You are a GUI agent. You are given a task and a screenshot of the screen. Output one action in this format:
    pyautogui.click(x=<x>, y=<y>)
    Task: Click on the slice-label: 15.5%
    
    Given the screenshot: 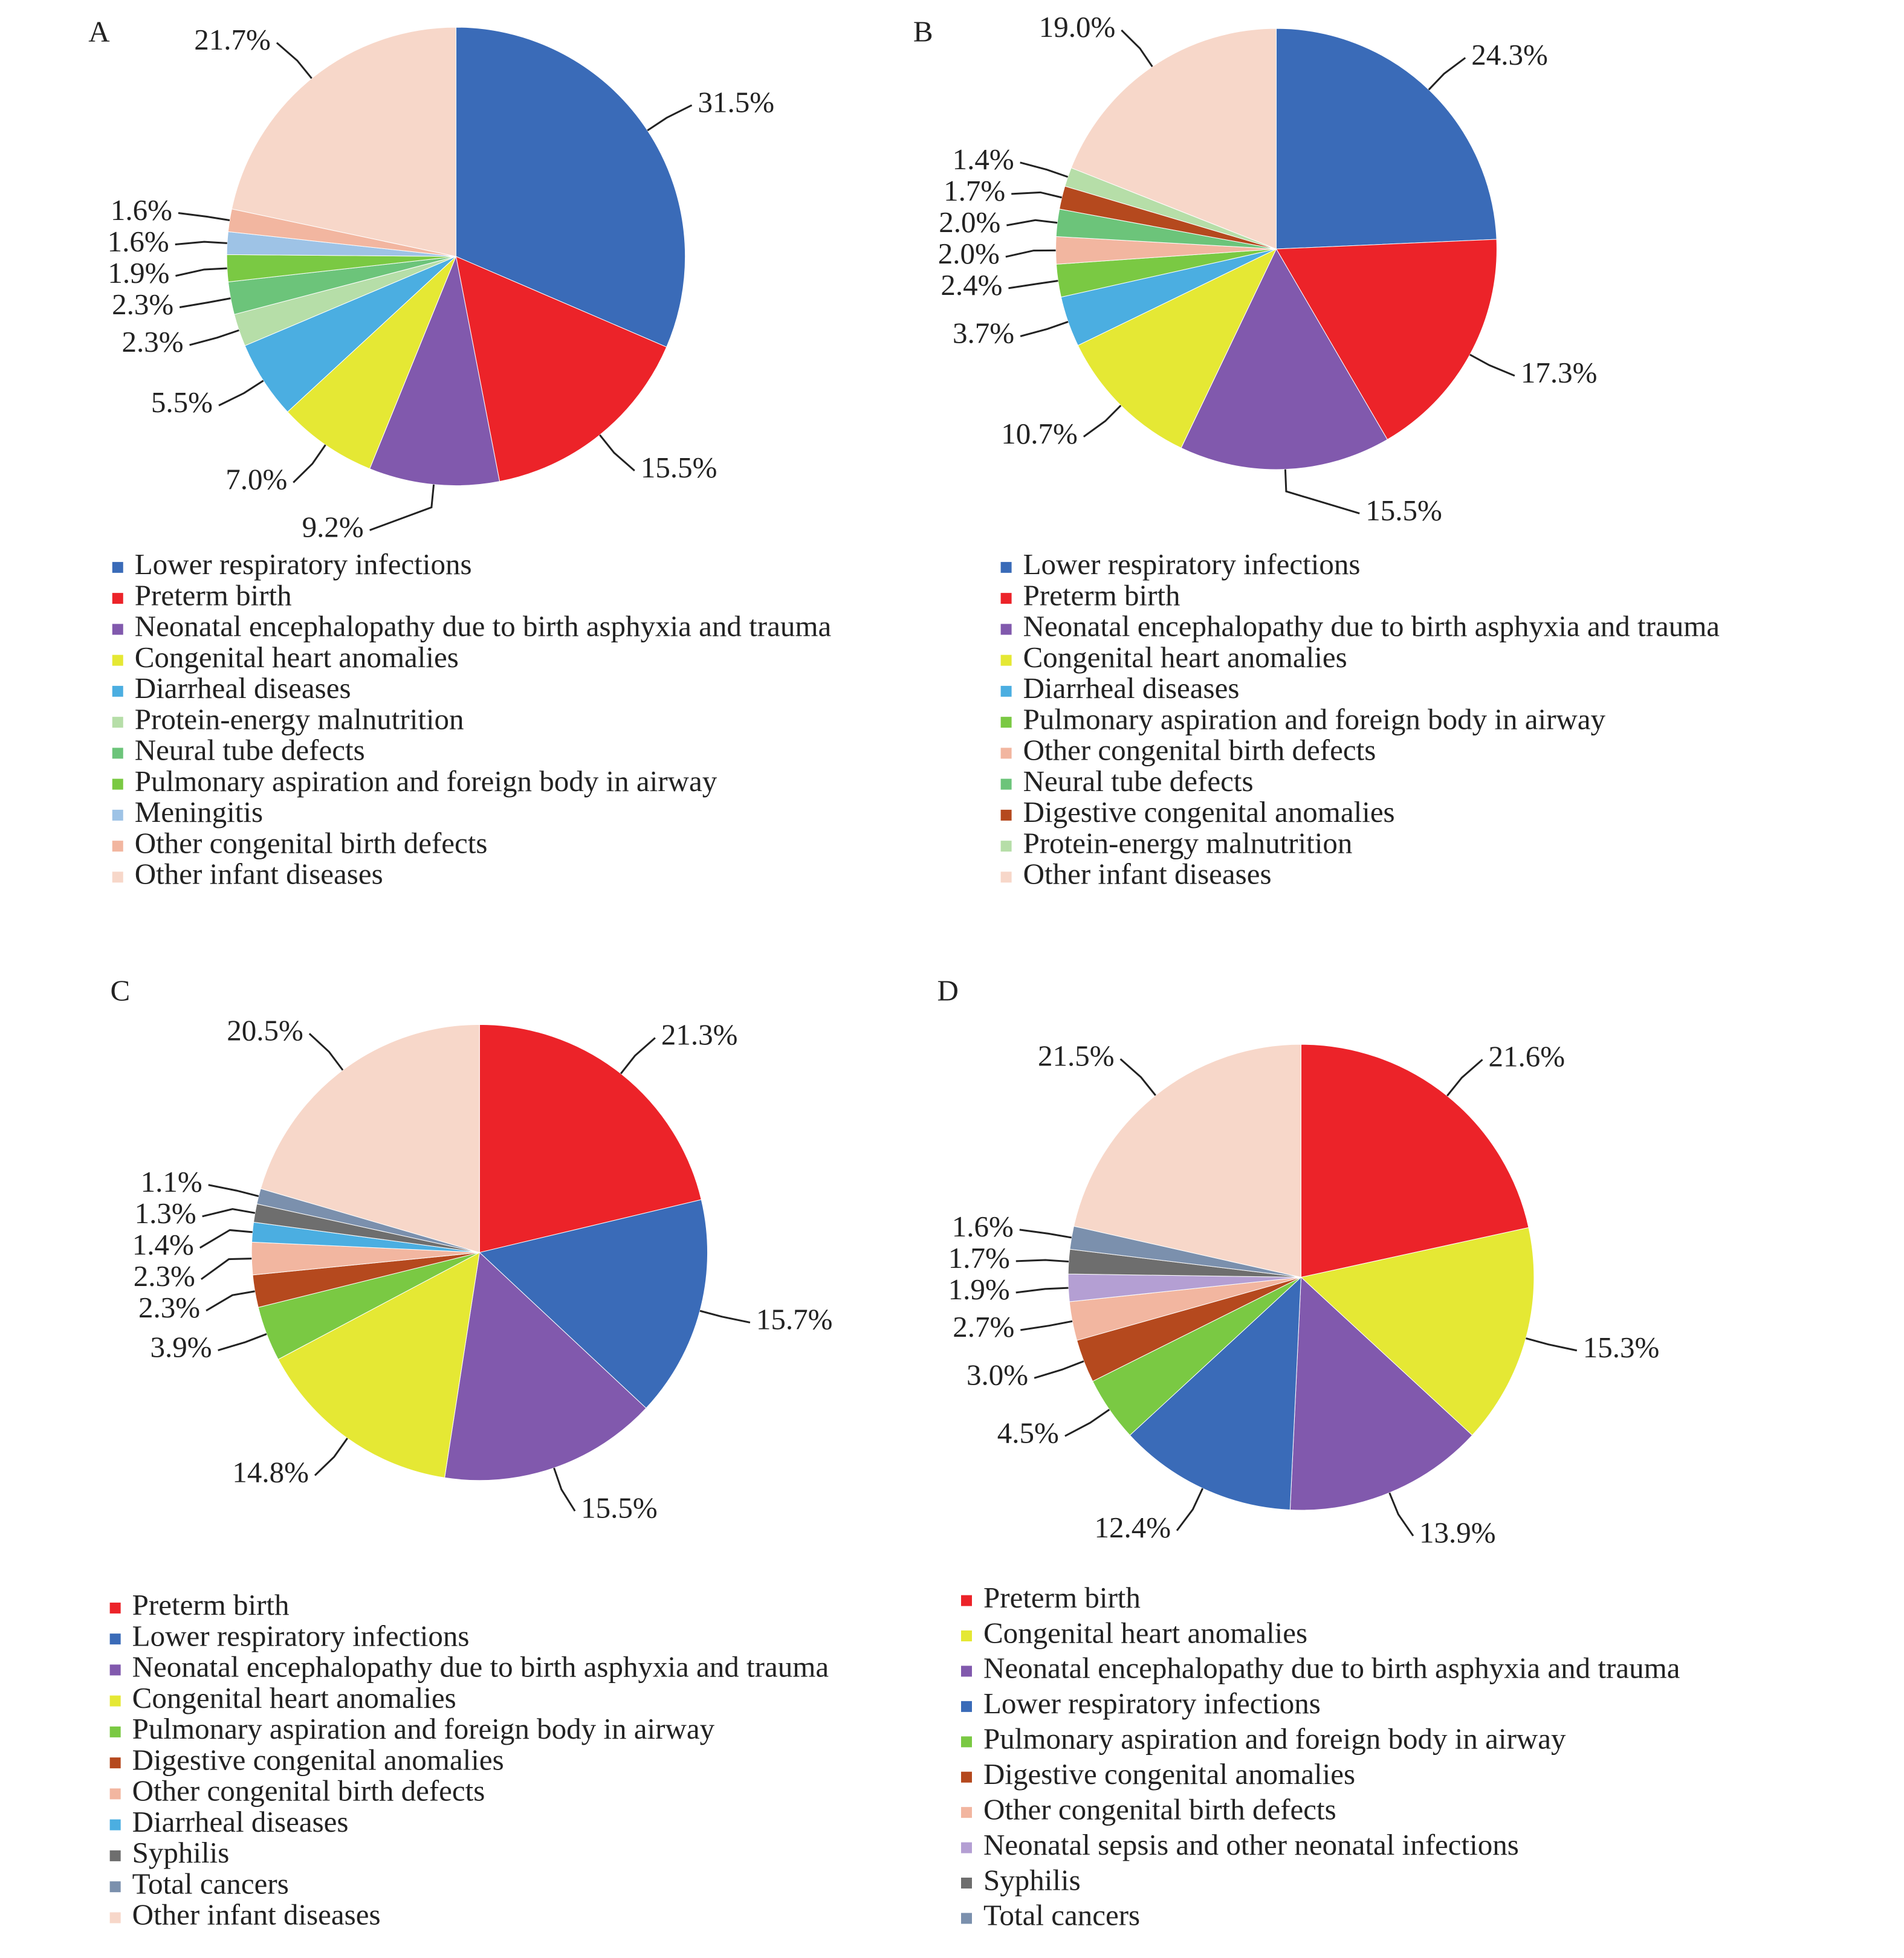 What is the action you would take?
    pyautogui.click(x=679, y=467)
    